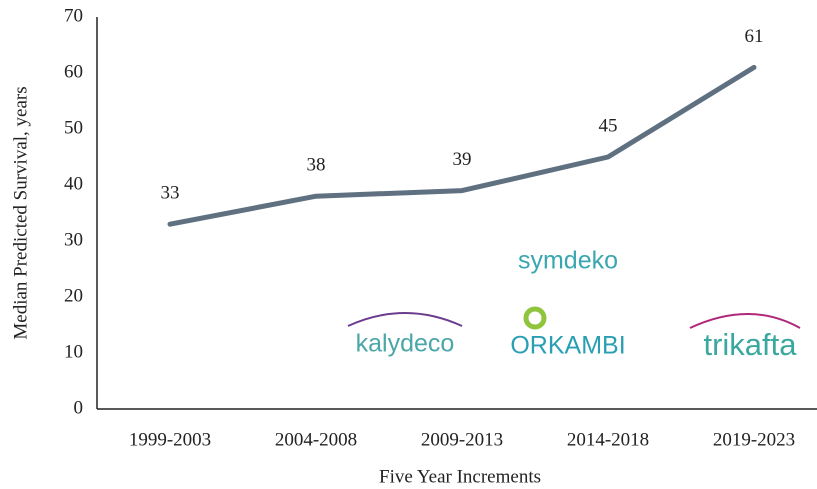 The image size is (817, 489). What do you see at coordinates (462, 159) in the screenshot?
I see `data-label: 39` at bounding box center [462, 159].